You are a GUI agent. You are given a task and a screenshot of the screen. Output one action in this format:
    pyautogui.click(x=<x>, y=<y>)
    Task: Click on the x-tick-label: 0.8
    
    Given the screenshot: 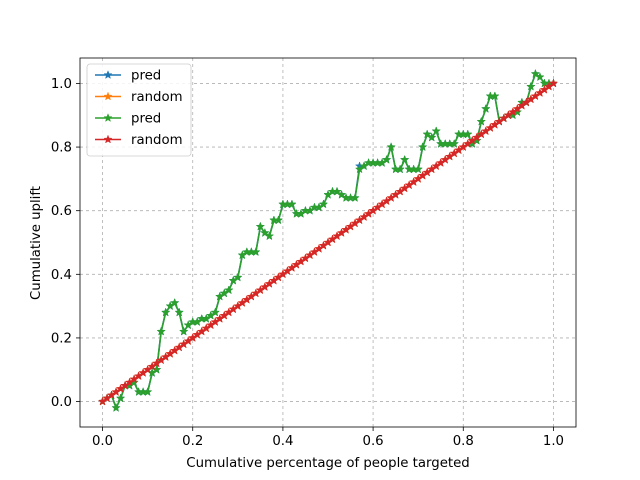 What is the action you would take?
    pyautogui.click(x=463, y=441)
    